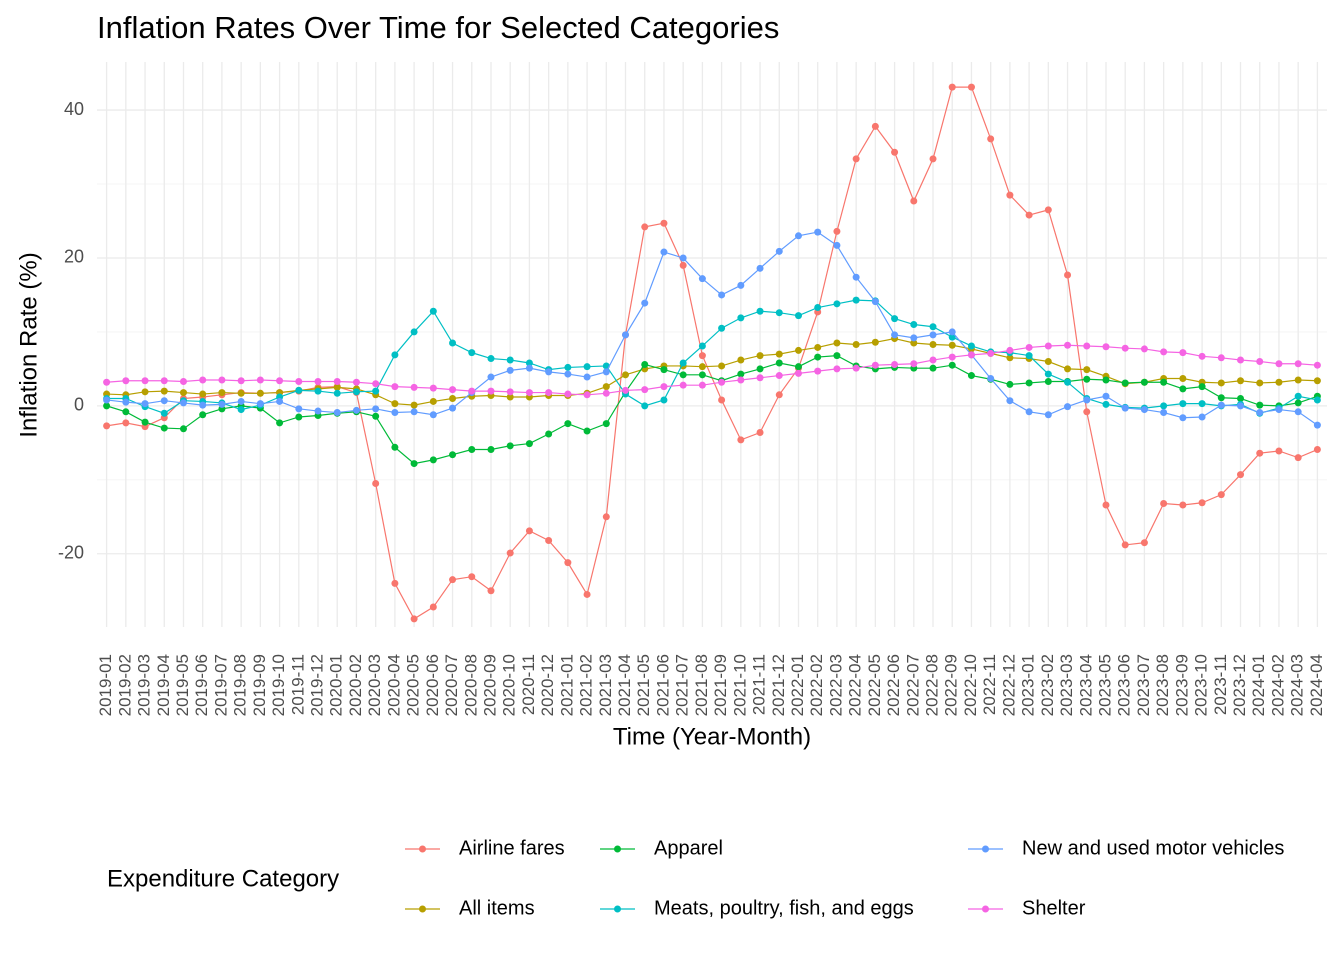  What do you see at coordinates (605, 685) in the screenshot?
I see `x-tick-label: 2021-03` at bounding box center [605, 685].